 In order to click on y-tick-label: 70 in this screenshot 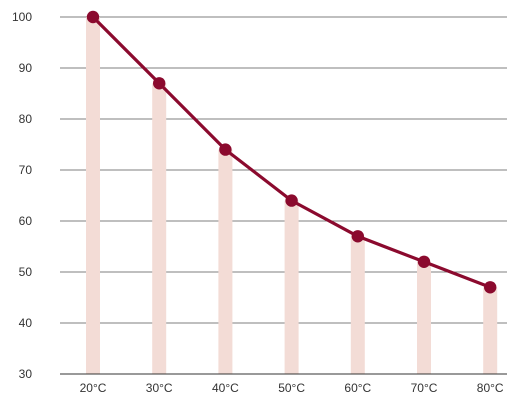, I will do `click(26, 170)`.